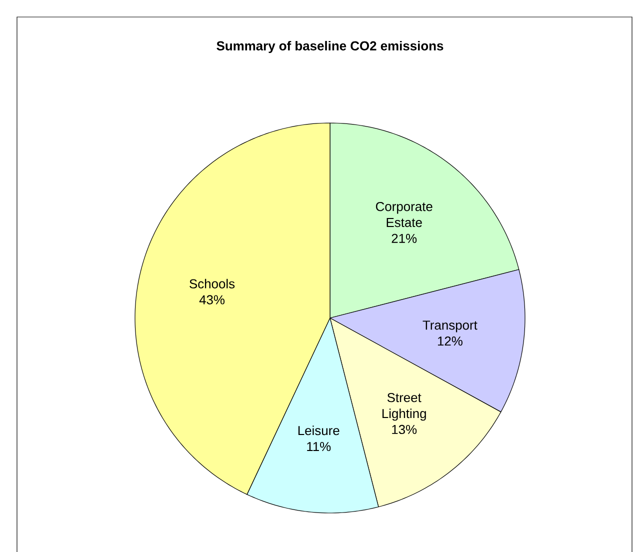 This screenshot has height=552, width=635. What do you see at coordinates (450, 326) in the screenshot?
I see `slice-label: Transport` at bounding box center [450, 326].